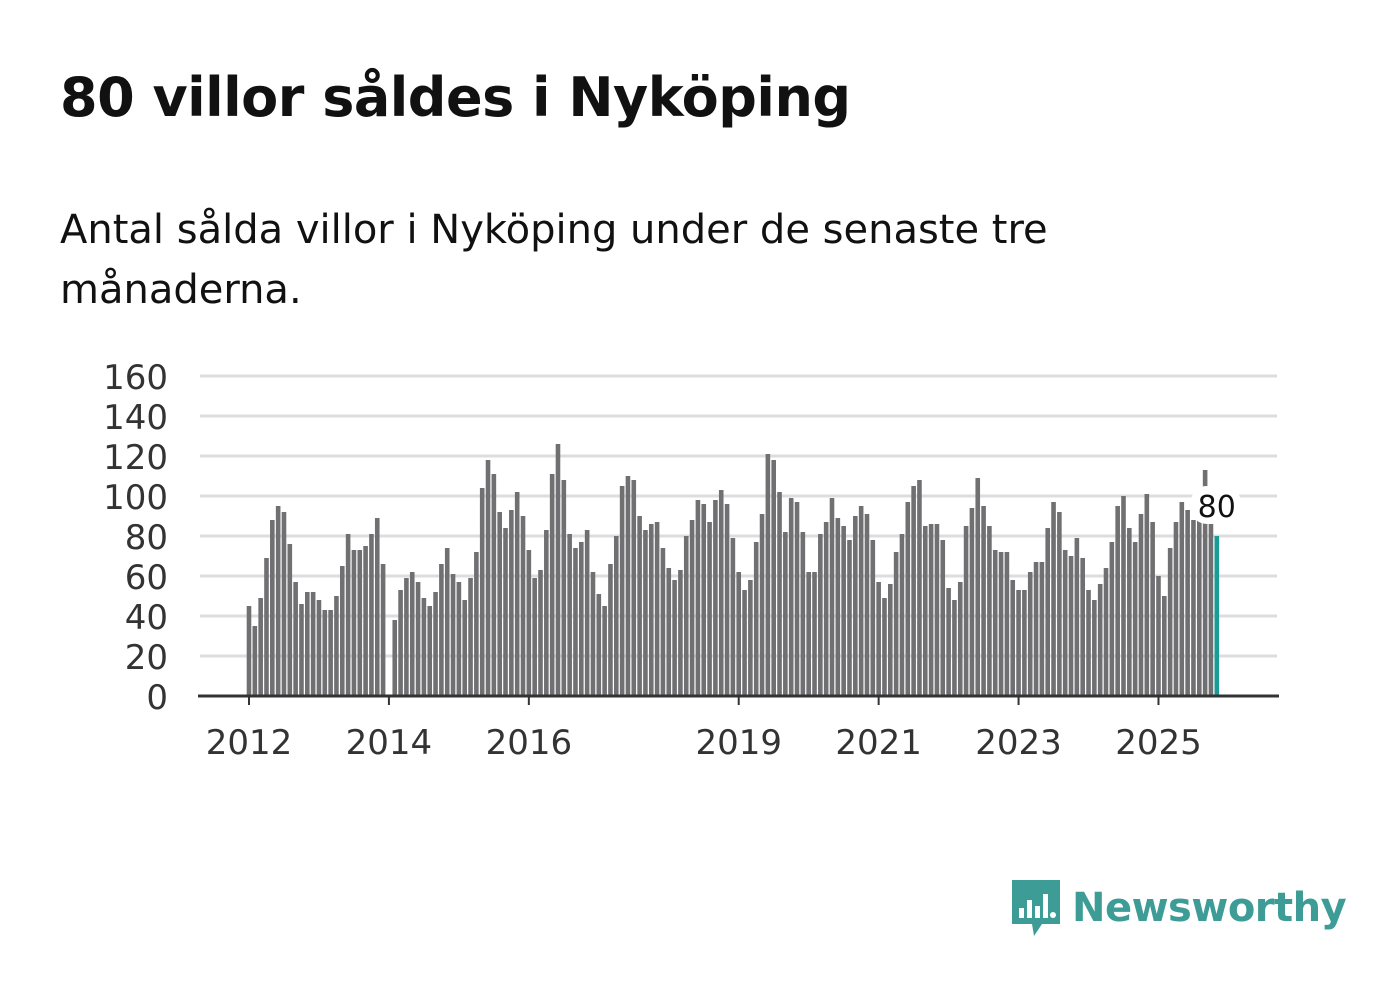 The height and width of the screenshot is (999, 1382). I want to click on newsworthy-logo: Newsworthy, so click(1178, 908).